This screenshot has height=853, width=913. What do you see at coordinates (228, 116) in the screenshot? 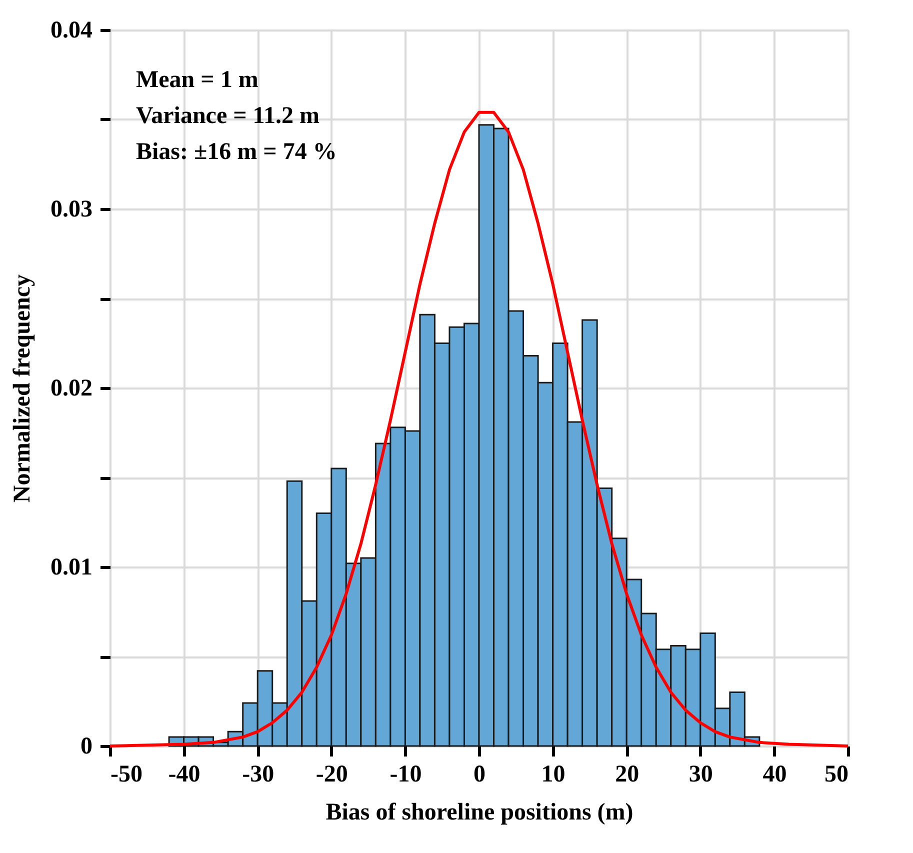
I see `annotation: Variance = 11.2 m` at bounding box center [228, 116].